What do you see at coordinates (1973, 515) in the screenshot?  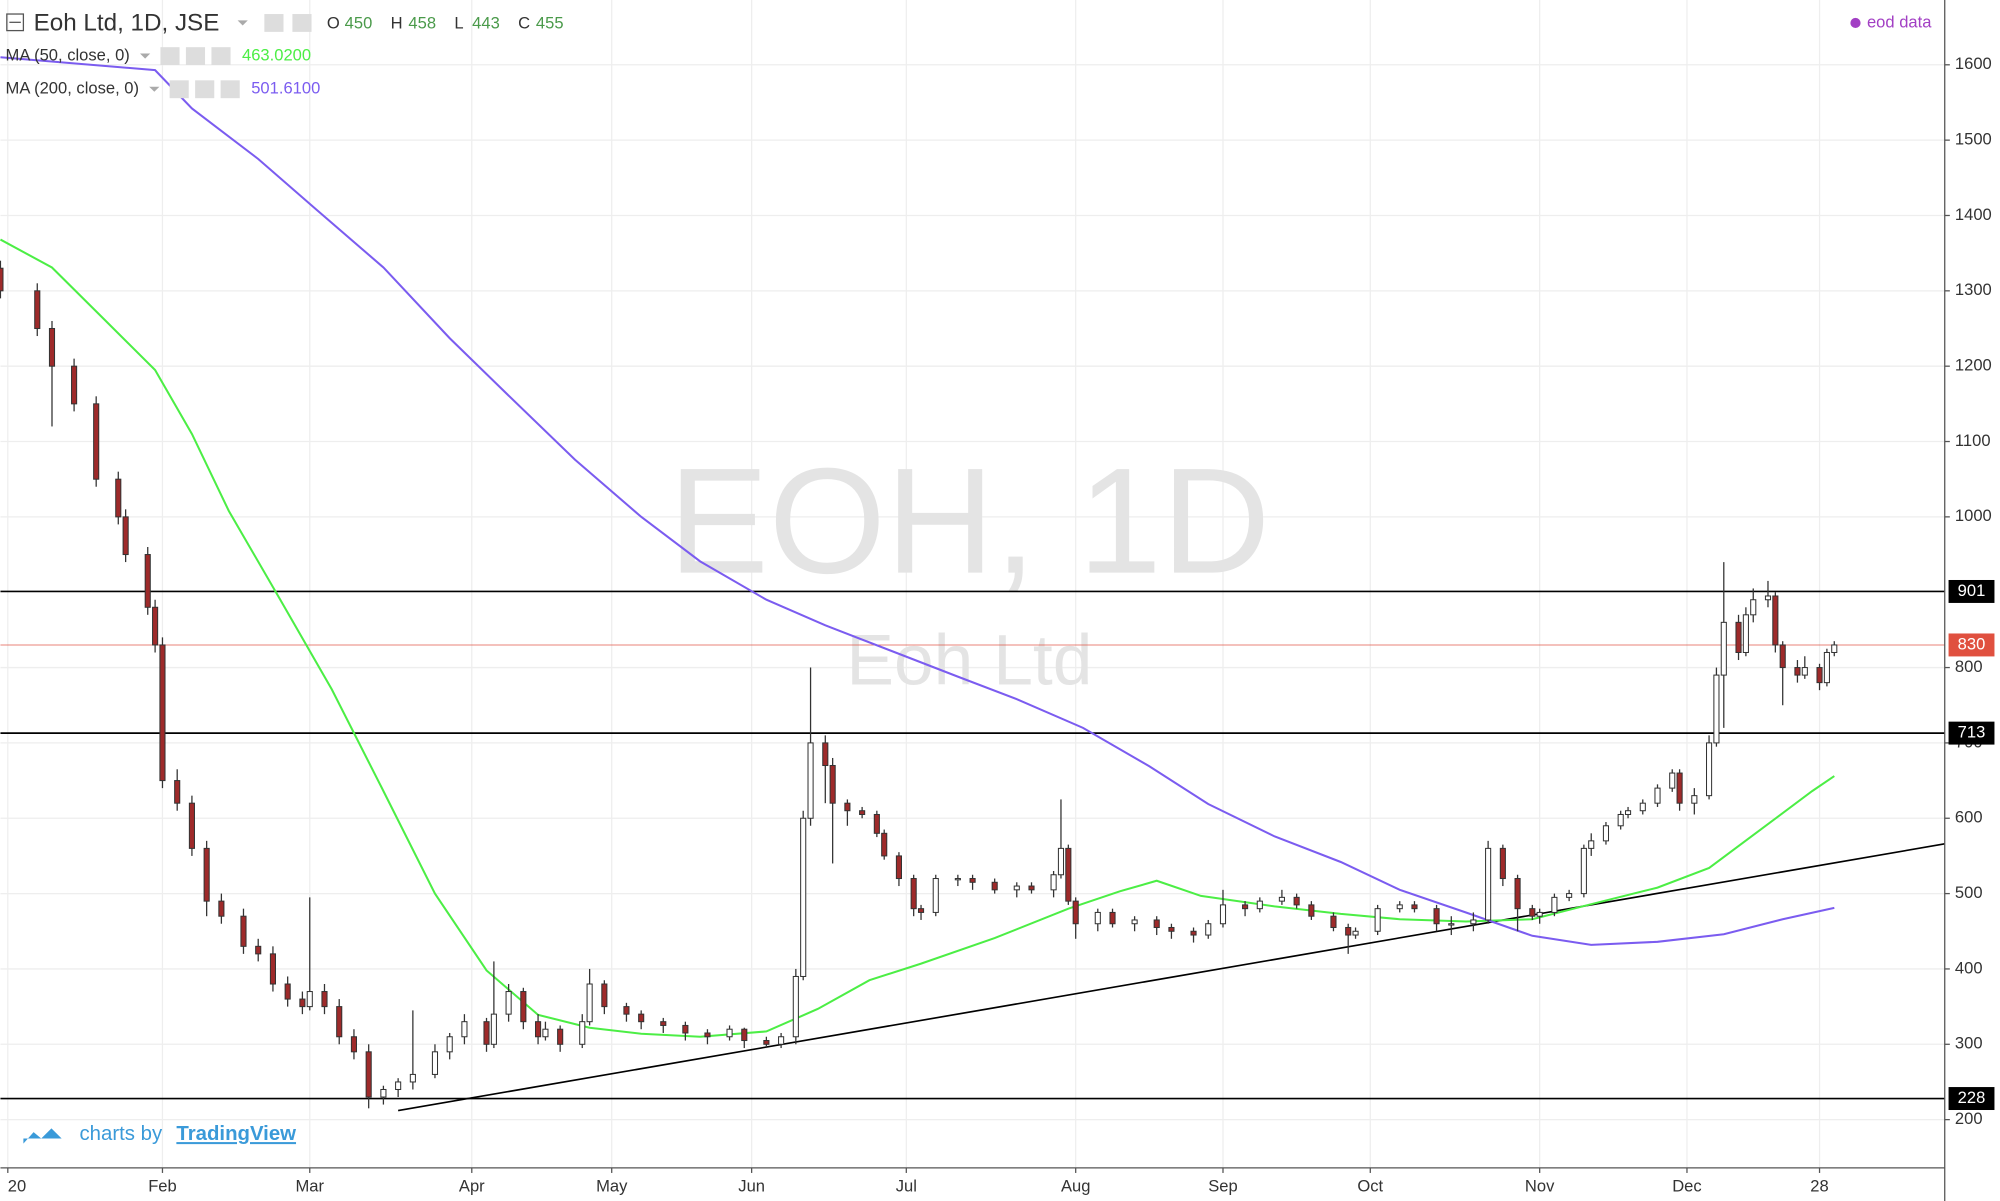 I see `y-tick-label: 1000` at bounding box center [1973, 515].